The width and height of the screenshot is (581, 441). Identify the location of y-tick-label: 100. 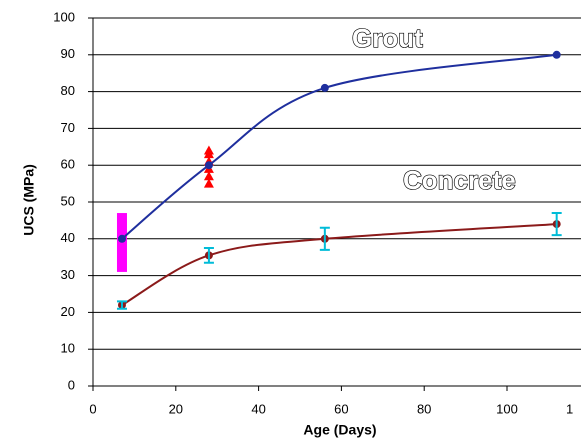
(64, 16).